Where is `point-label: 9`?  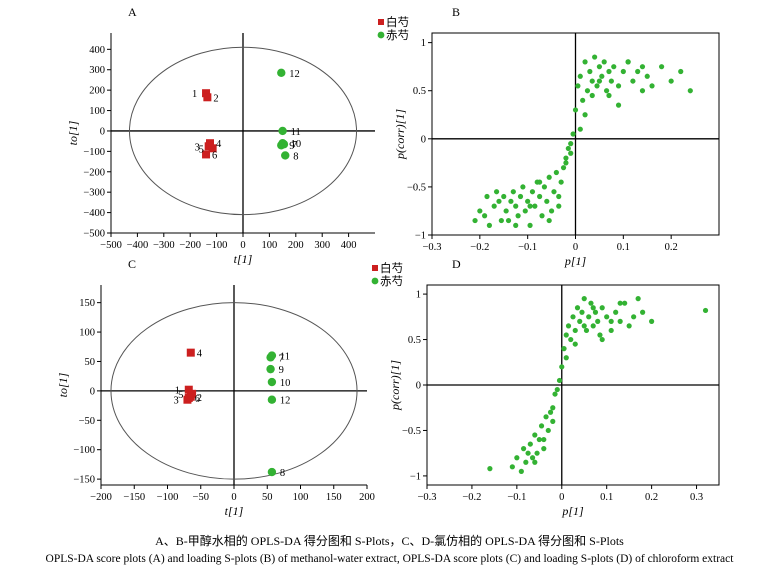
point-label: 9 is located at coordinates (281, 370).